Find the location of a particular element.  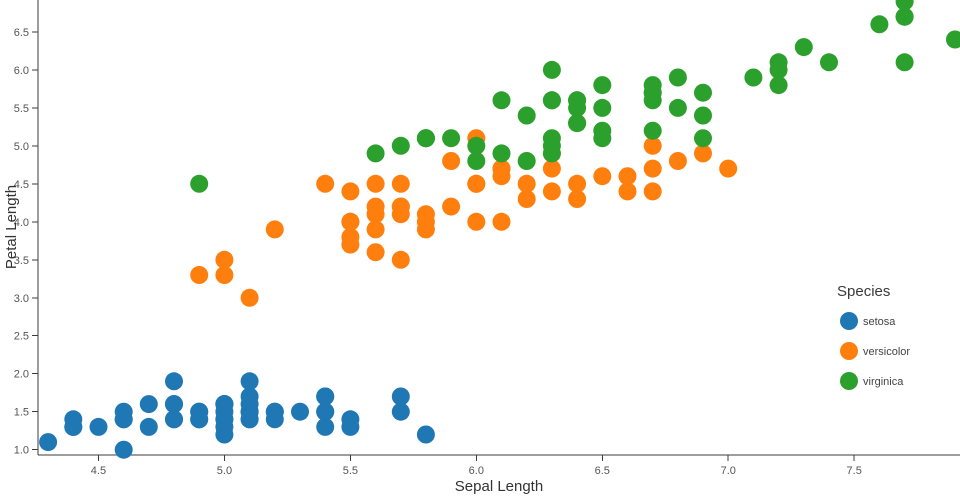

x-tick-label: 4.5 is located at coordinates (98, 471).